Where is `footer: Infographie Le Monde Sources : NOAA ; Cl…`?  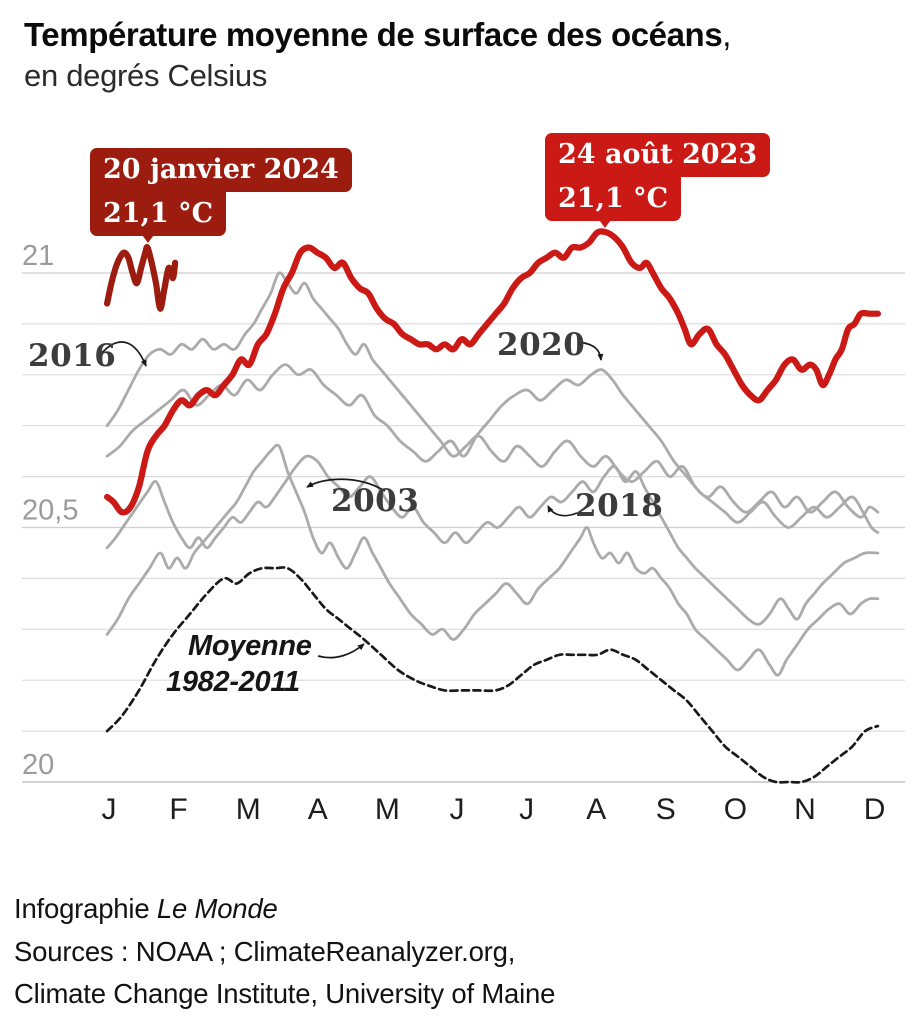 footer: Infographie Le Monde Sources : NOAA ; Cl… is located at coordinates (284, 952).